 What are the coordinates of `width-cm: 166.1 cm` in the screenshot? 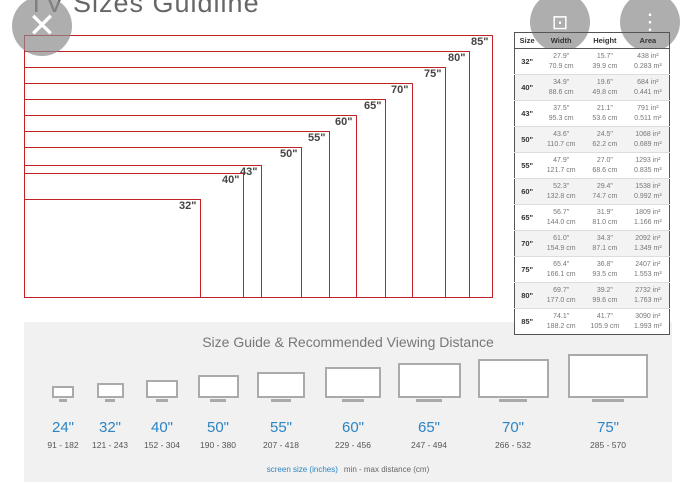 It's located at (561, 274).